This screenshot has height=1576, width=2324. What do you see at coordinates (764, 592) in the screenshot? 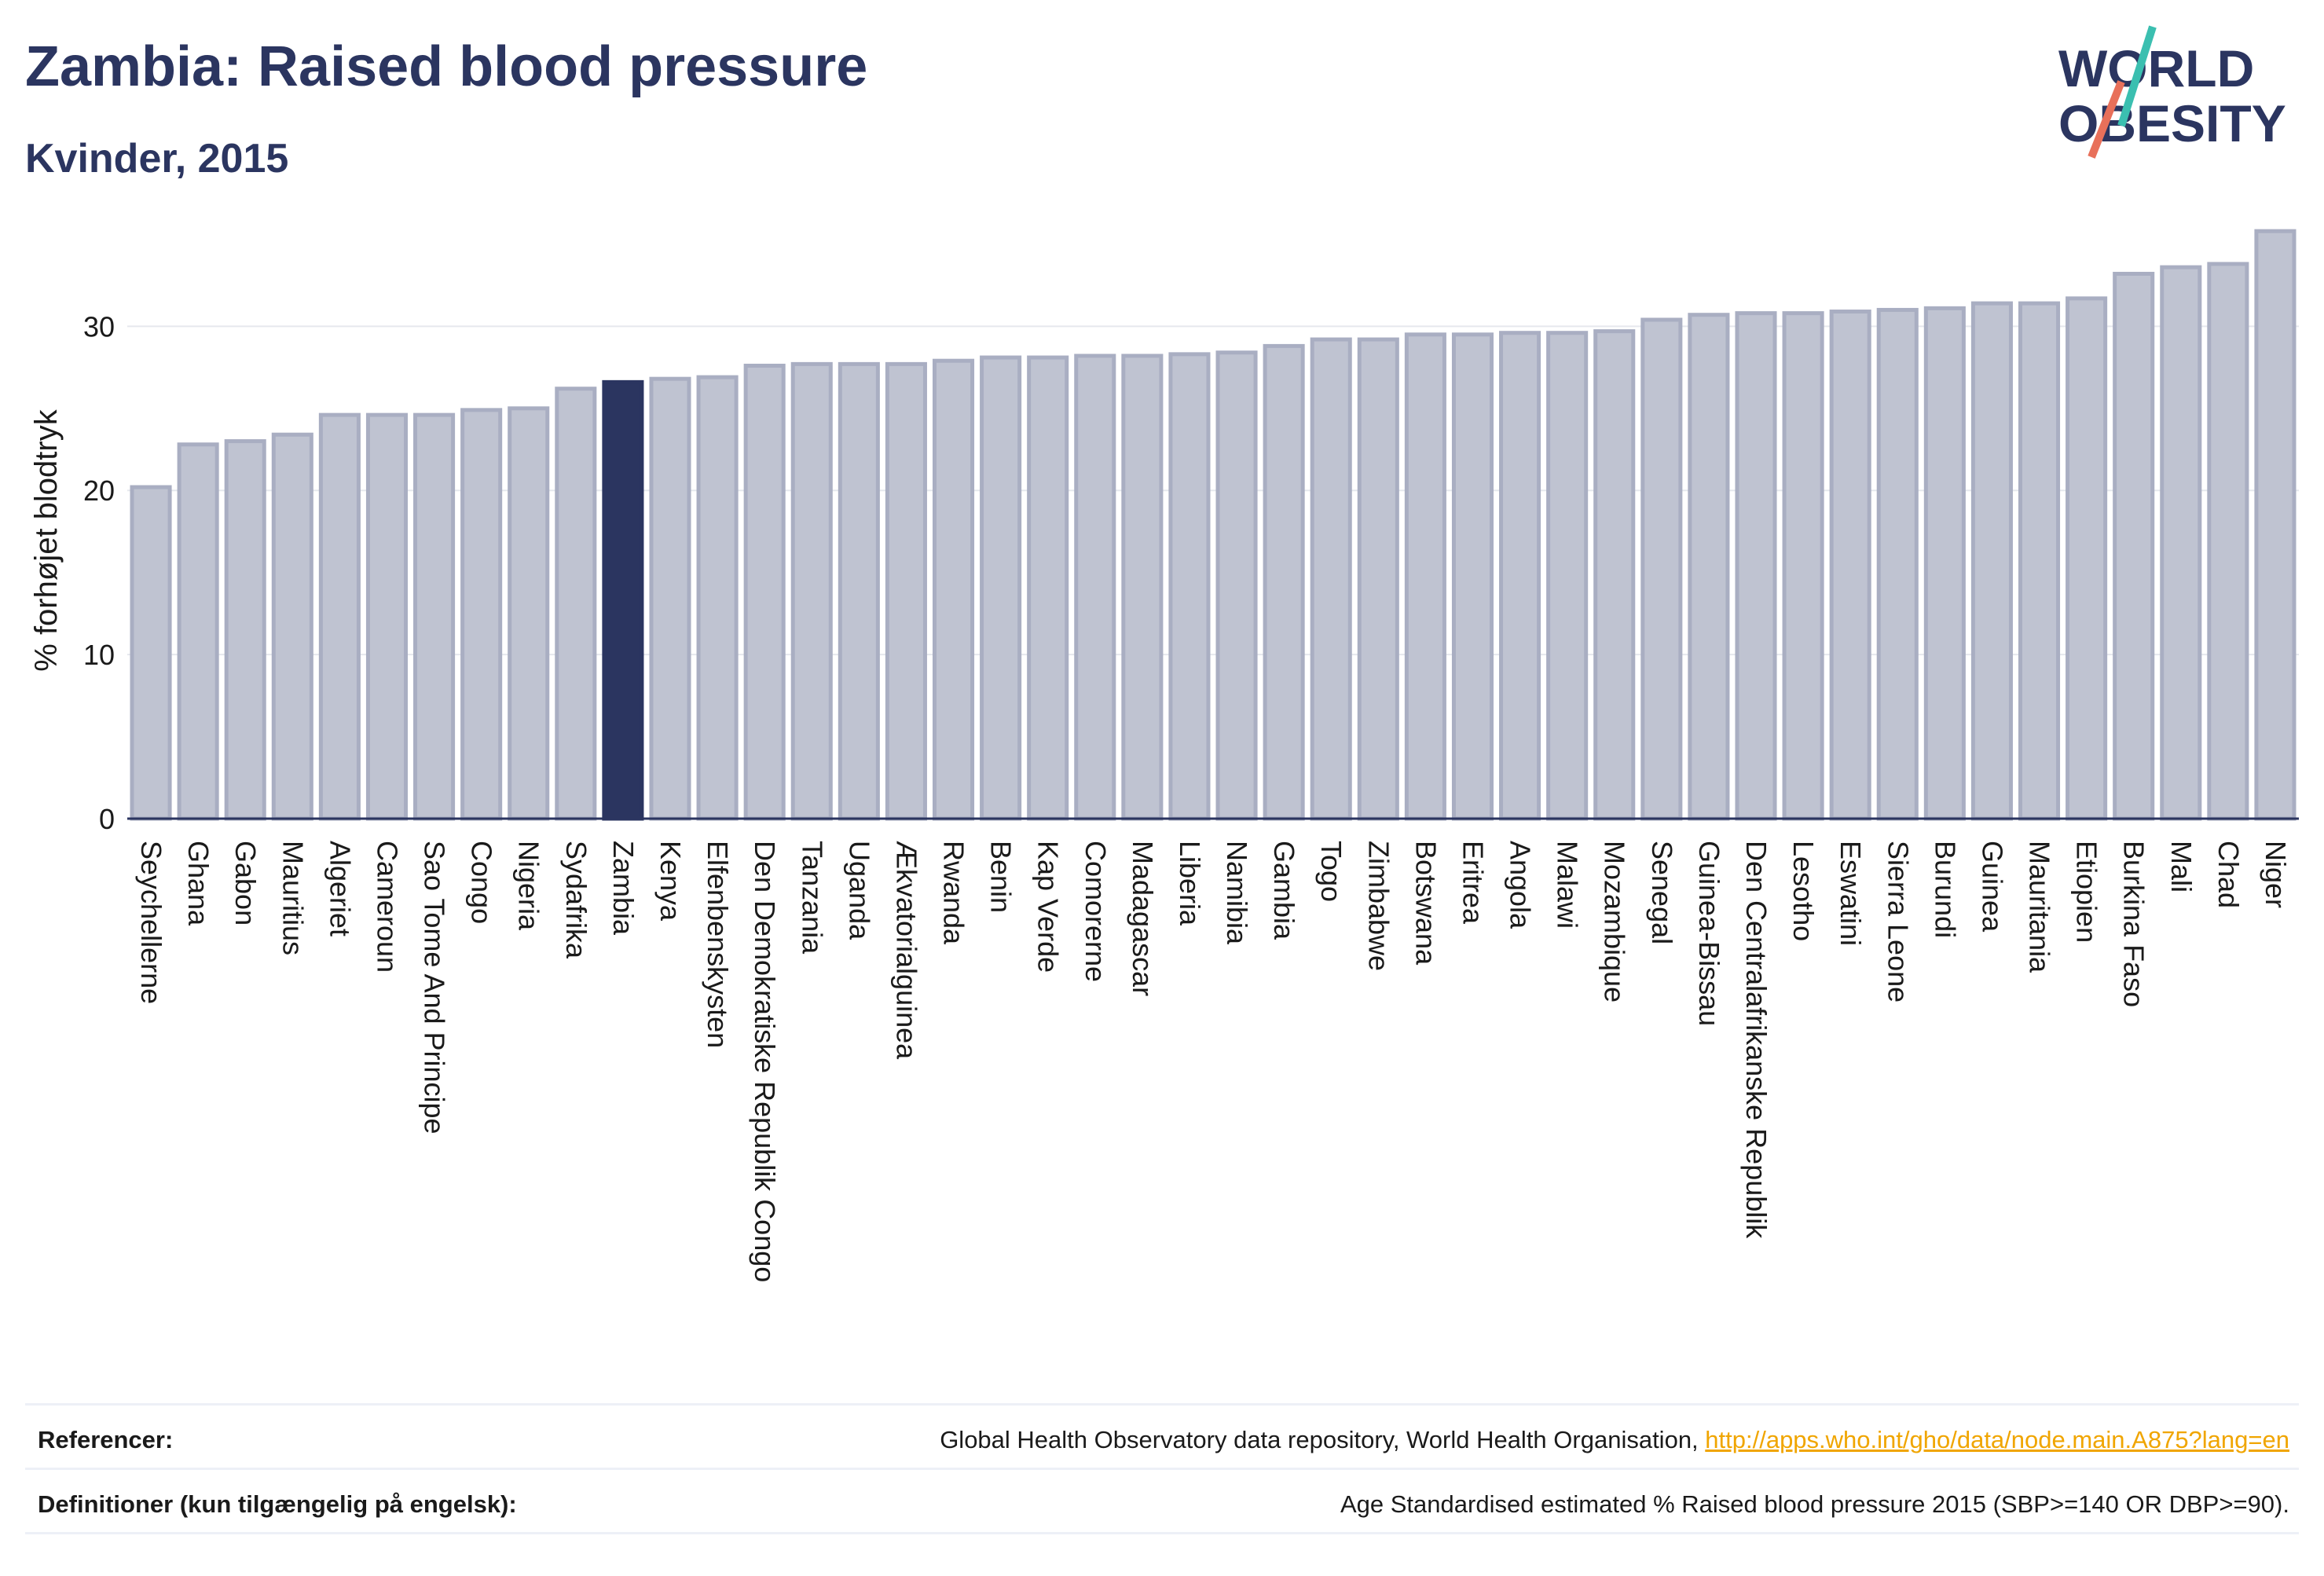
I see `bar-den-demokratiske-republik-congo` at bounding box center [764, 592].